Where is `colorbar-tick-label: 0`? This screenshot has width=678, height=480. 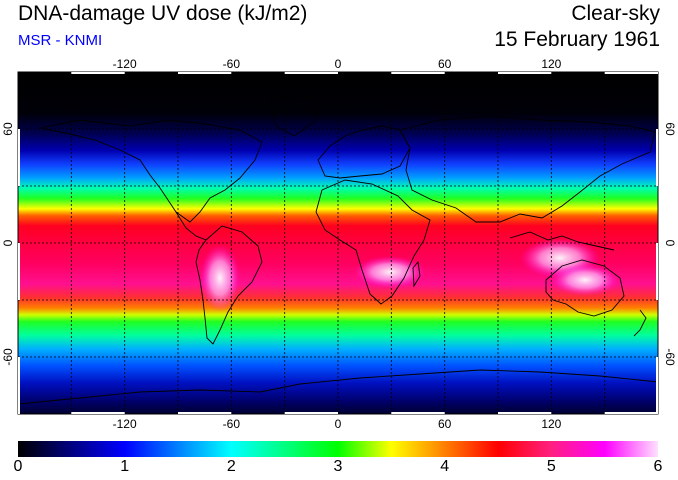
colorbar-tick-label: 0 is located at coordinates (18, 466).